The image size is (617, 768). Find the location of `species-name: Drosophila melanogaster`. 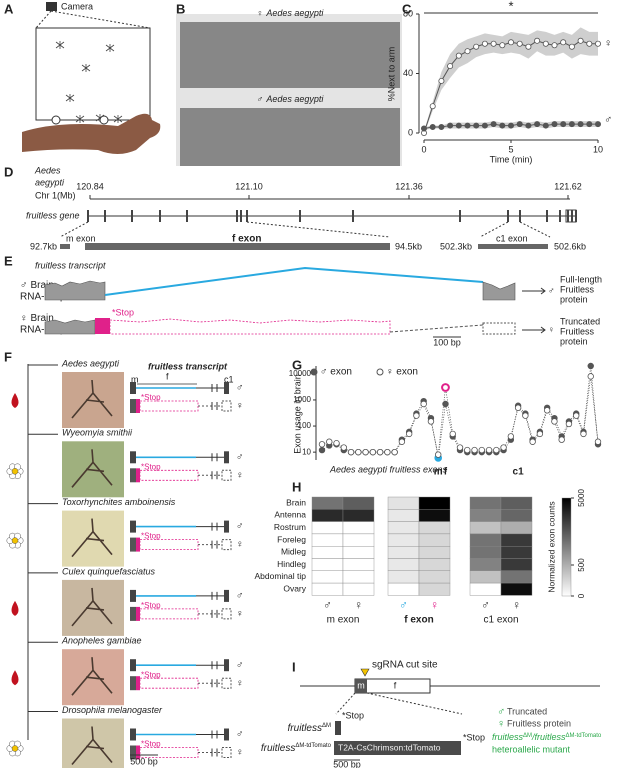

species-name: Drosophila melanogaster is located at coordinates (112, 710).